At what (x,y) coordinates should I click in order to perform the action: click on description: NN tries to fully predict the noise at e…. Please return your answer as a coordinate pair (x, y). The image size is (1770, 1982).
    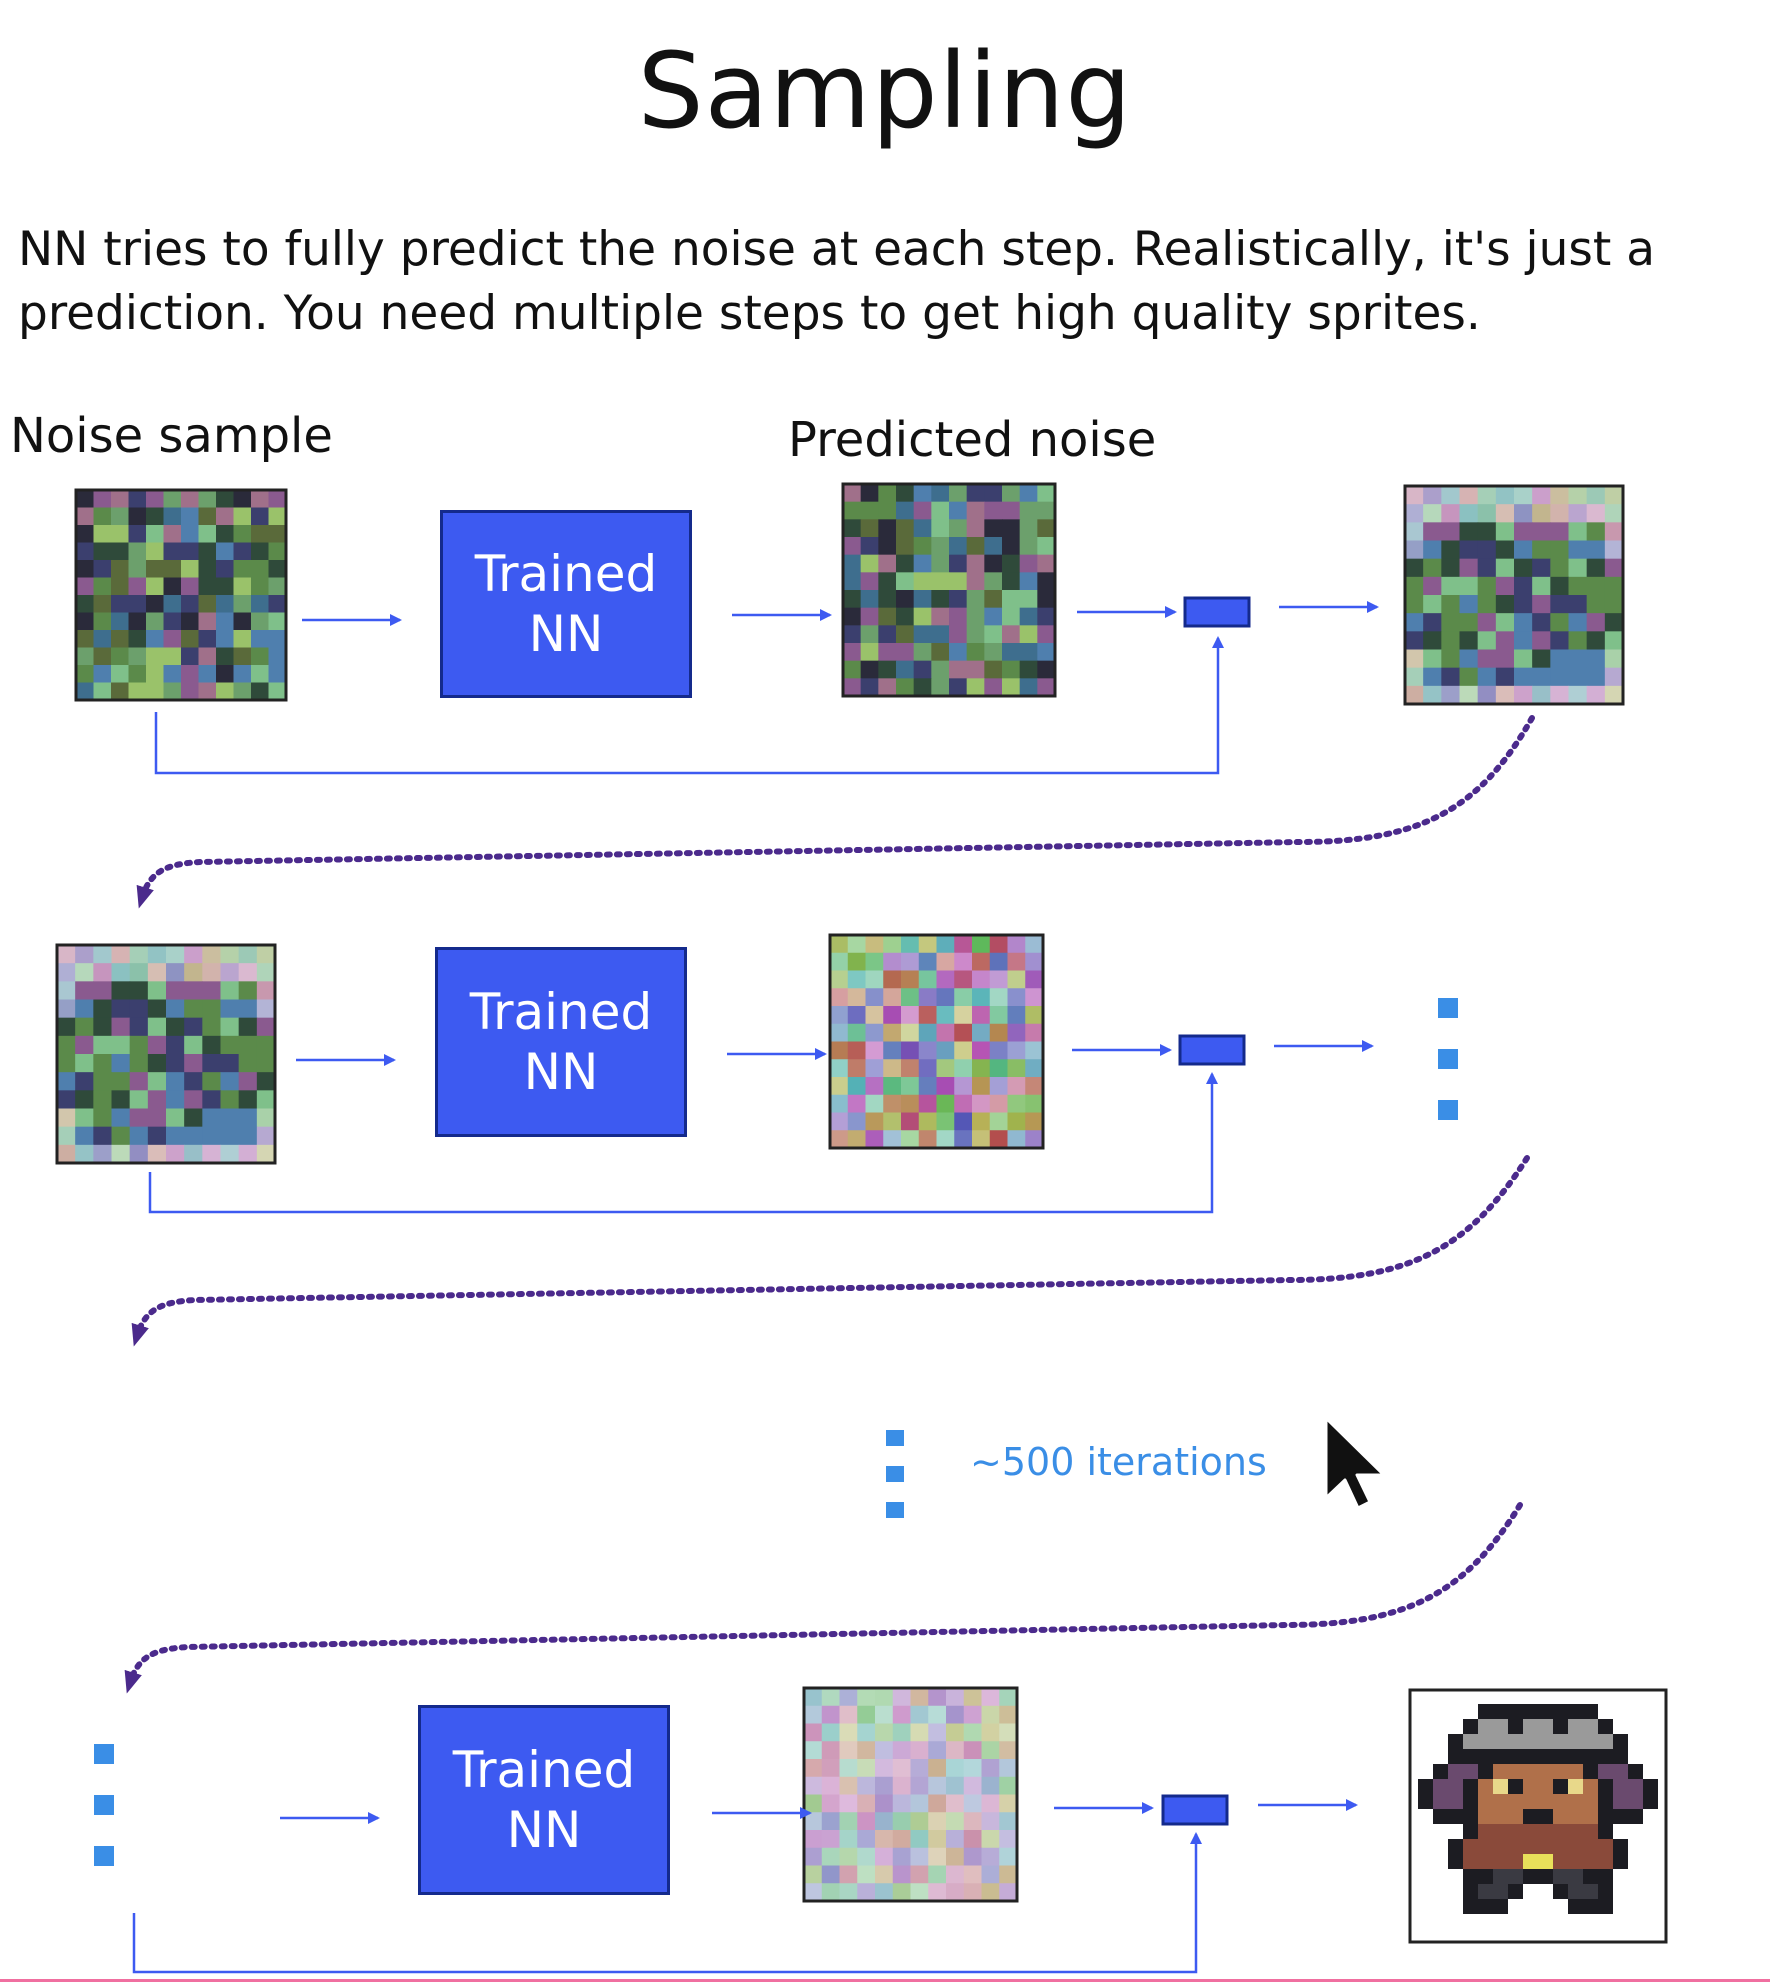
    Looking at the image, I should click on (894, 282).